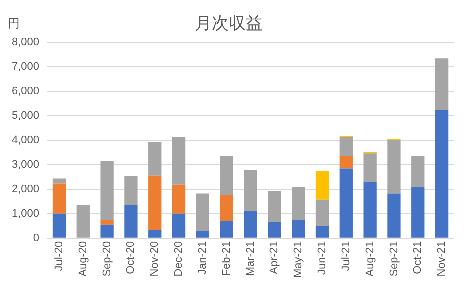  I want to click on x-tick-label: Nov-20, so click(155, 259).